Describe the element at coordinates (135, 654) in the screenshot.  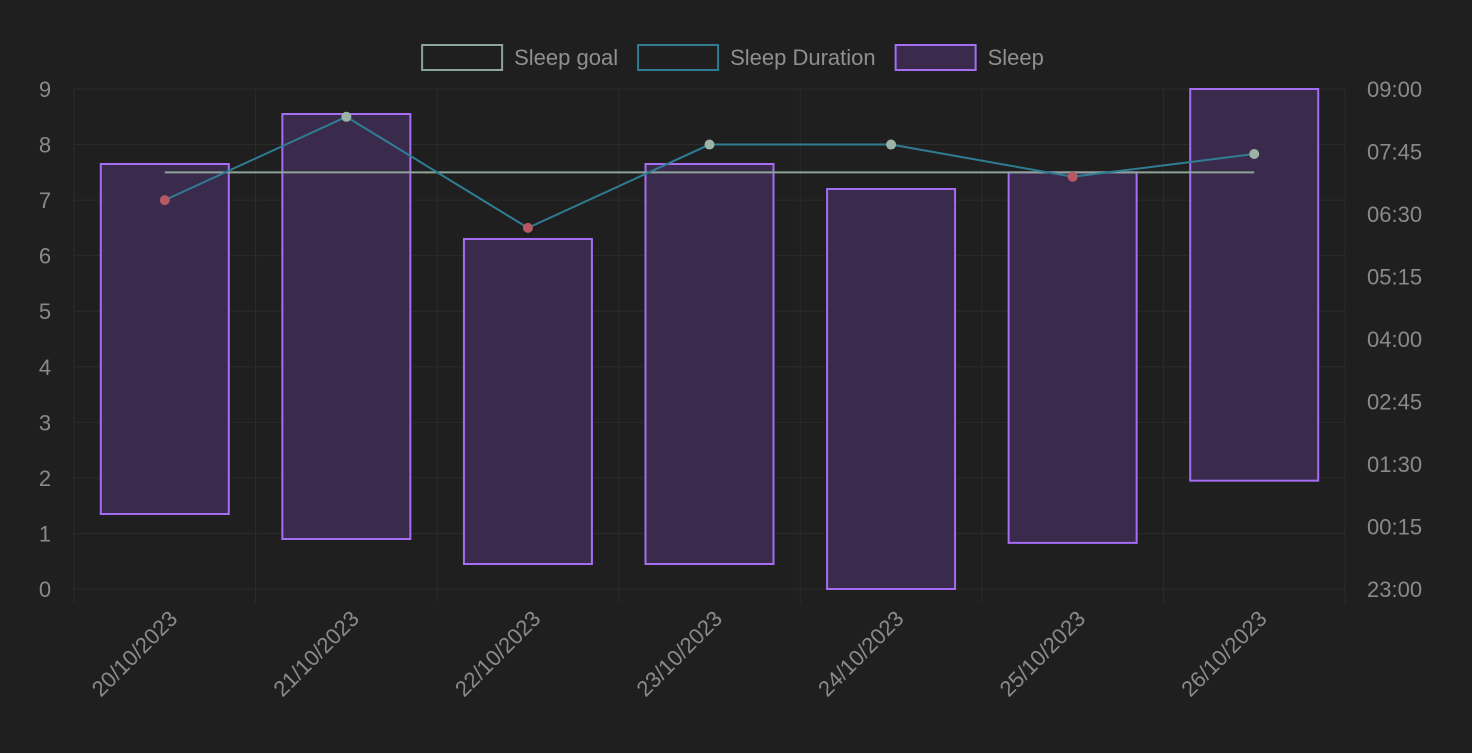
I see `x-axis-tick-label: 20/10/2023` at that location.